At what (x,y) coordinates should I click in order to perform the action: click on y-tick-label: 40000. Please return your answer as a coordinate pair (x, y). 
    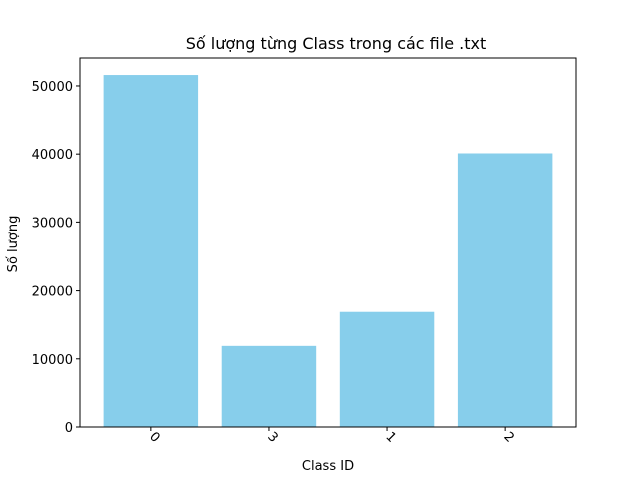
    Looking at the image, I should click on (52, 155).